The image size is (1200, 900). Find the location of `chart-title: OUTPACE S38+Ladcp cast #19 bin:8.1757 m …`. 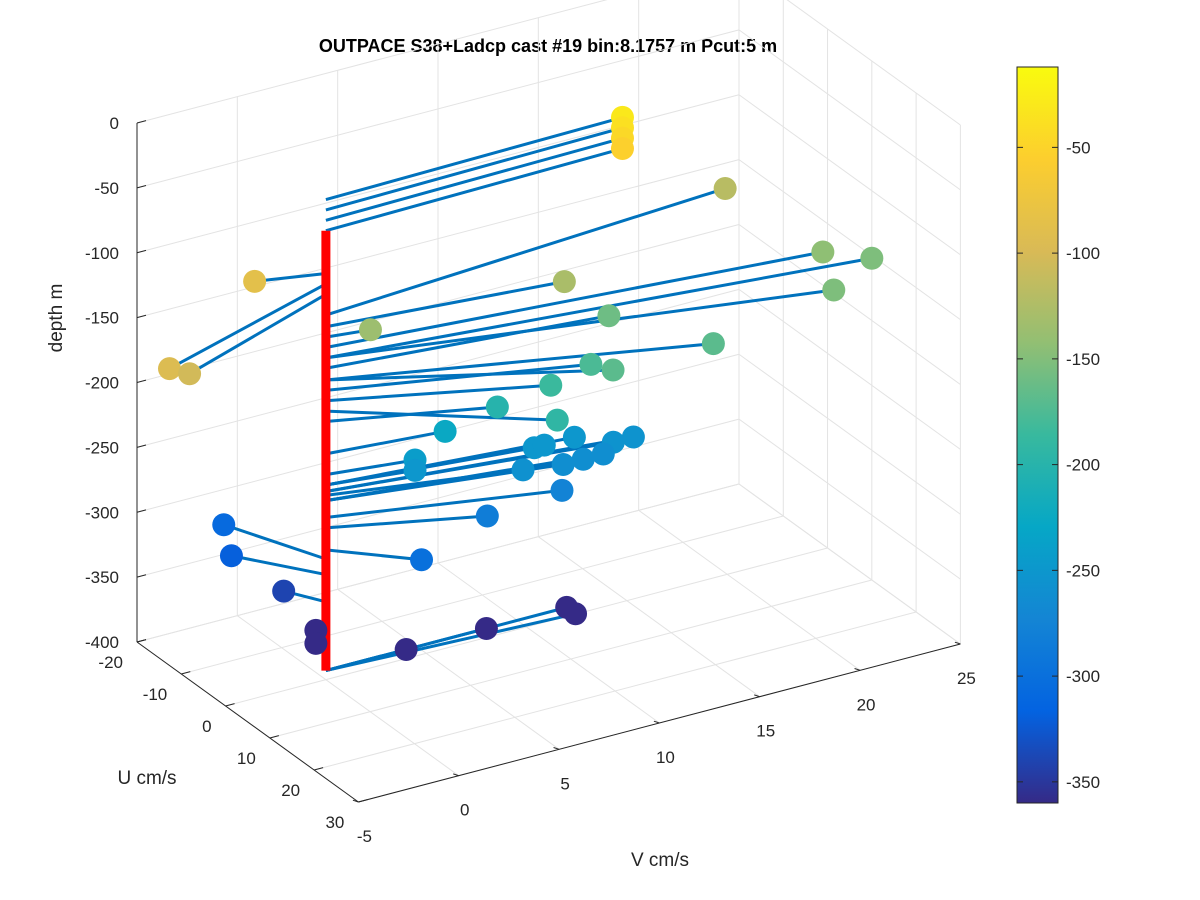

chart-title: OUTPACE S38+Ladcp cast #19 bin:8.1757 m … is located at coordinates (548, 46).